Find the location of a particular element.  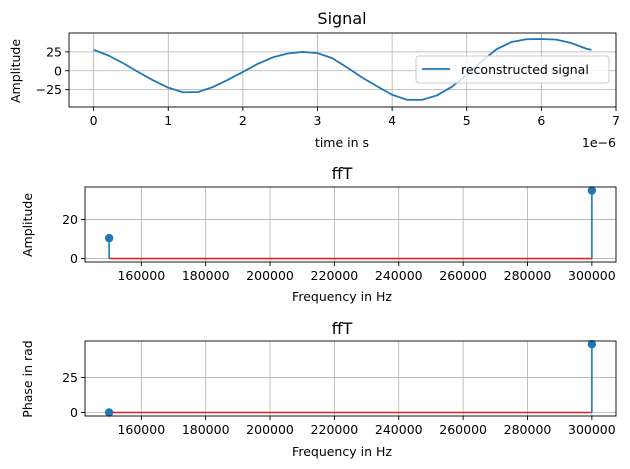

fft-phase-x-tick-label: 260000 is located at coordinates (463, 429).